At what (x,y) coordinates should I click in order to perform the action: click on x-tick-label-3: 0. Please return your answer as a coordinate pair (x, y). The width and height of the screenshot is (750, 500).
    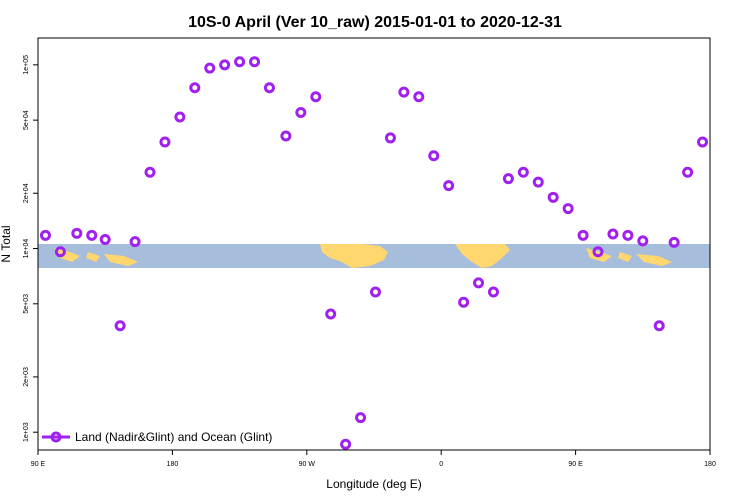
    Looking at the image, I should click on (441, 464).